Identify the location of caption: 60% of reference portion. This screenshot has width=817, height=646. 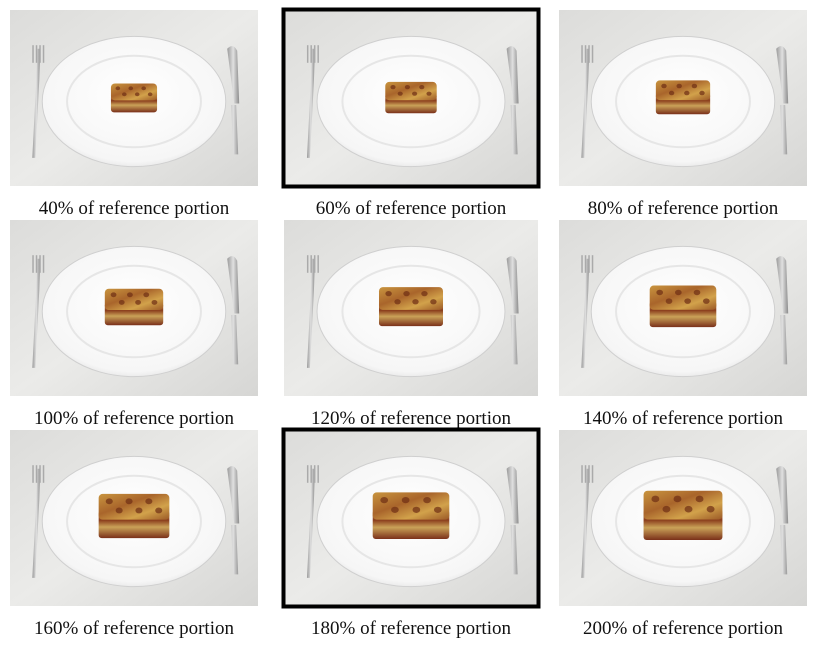
(411, 208).